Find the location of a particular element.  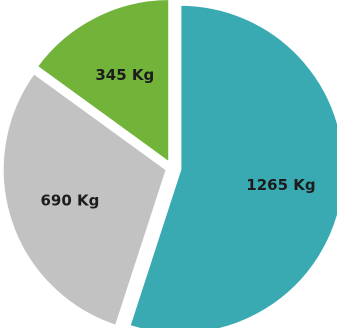

pie-slice-label-1: 1265 Kg is located at coordinates (280, 185).